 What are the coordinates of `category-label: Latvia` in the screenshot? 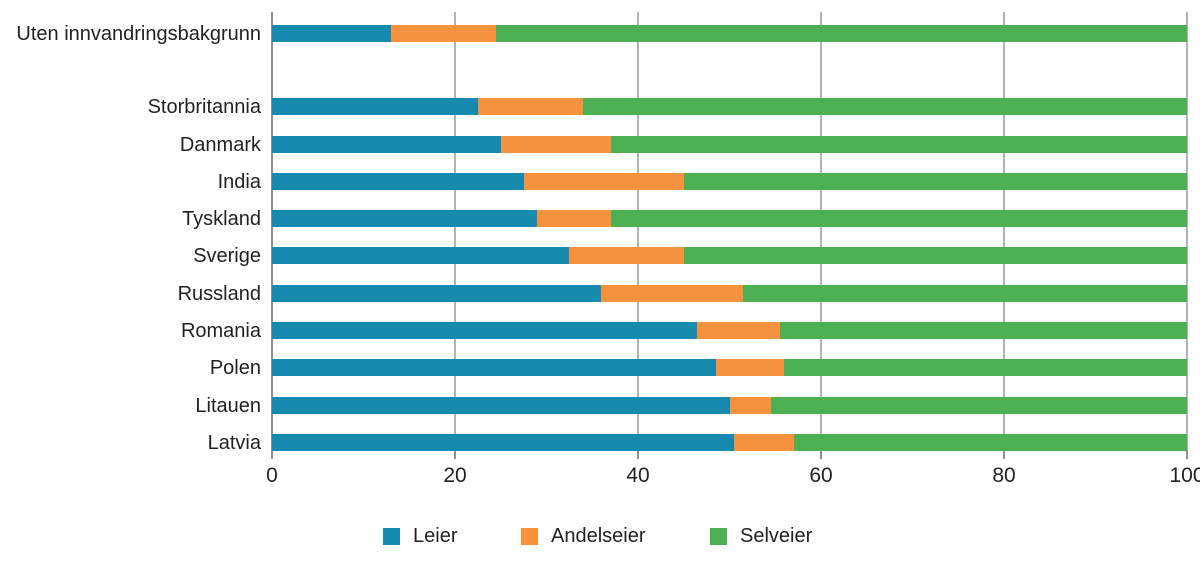 It's located at (234, 442).